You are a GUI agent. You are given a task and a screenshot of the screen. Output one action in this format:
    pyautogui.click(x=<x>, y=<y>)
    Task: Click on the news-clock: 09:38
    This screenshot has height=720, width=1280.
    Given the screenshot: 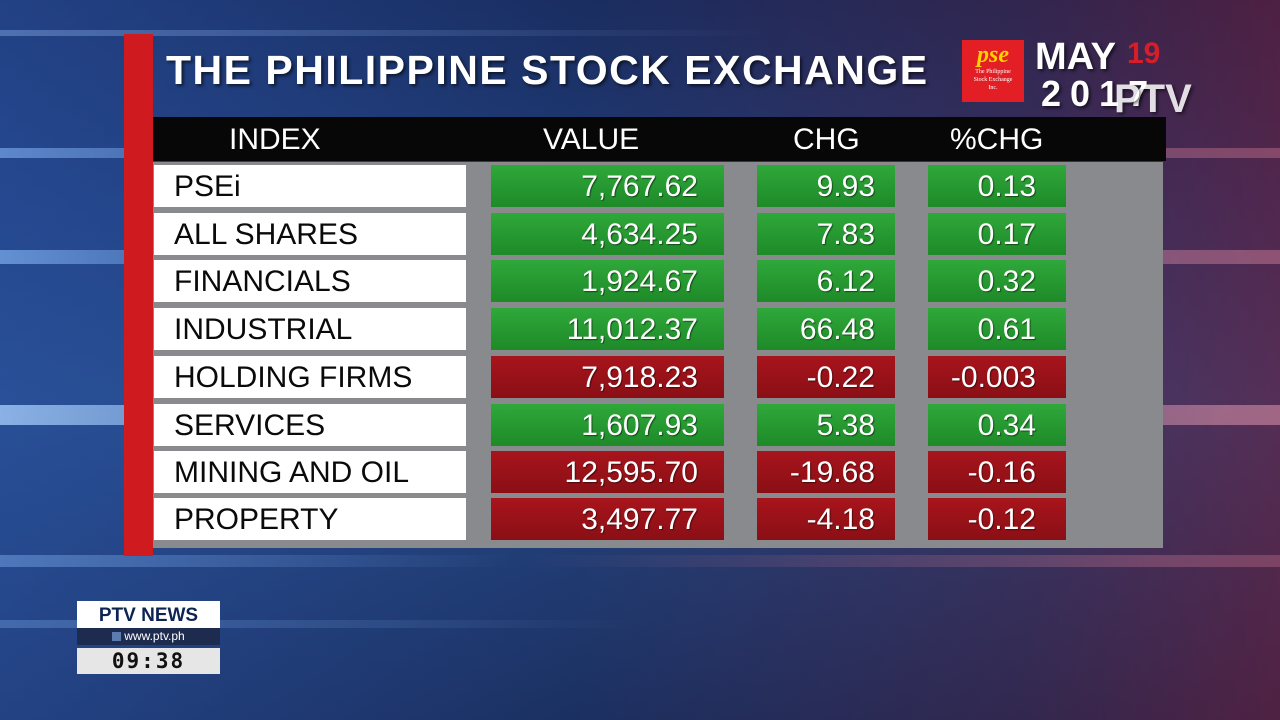 What is the action you would take?
    pyautogui.click(x=148, y=661)
    